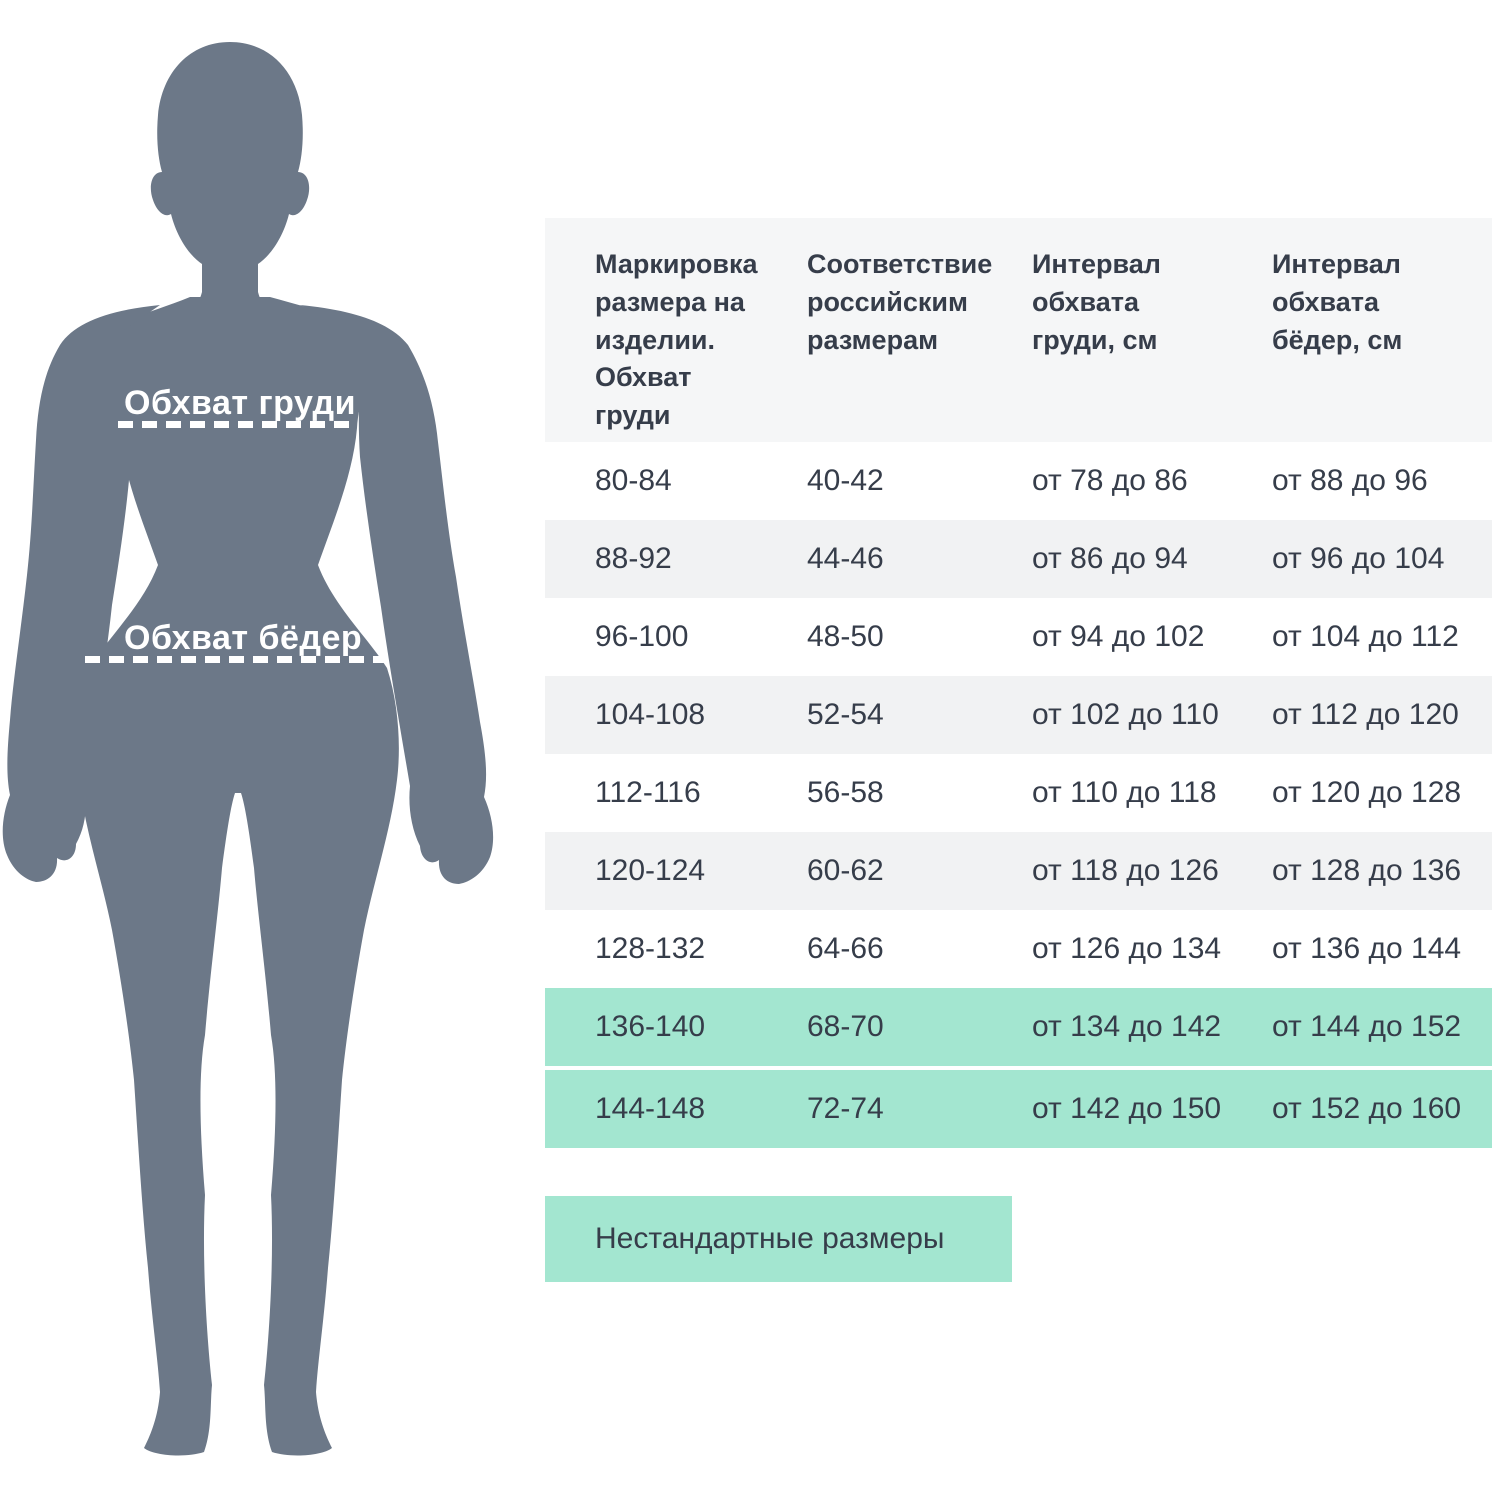 This screenshot has height=1500, width=1500. I want to click on column-header-chest-interval: Интервал обхвата груди, см, so click(1096, 302).